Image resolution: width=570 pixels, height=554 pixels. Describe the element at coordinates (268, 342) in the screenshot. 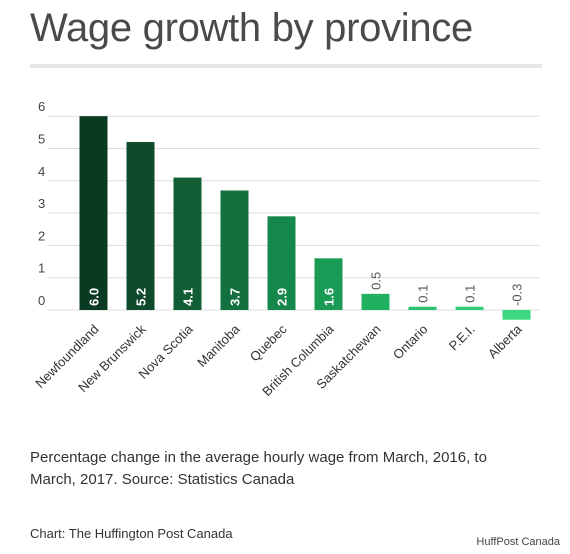

I see `category-label: Quebec` at that location.